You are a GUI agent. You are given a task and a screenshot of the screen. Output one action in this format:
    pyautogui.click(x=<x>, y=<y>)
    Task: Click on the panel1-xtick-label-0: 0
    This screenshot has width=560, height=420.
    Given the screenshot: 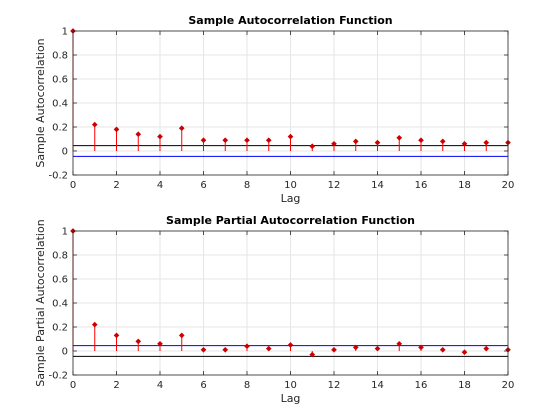 What is the action you would take?
    pyautogui.click(x=73, y=185)
    